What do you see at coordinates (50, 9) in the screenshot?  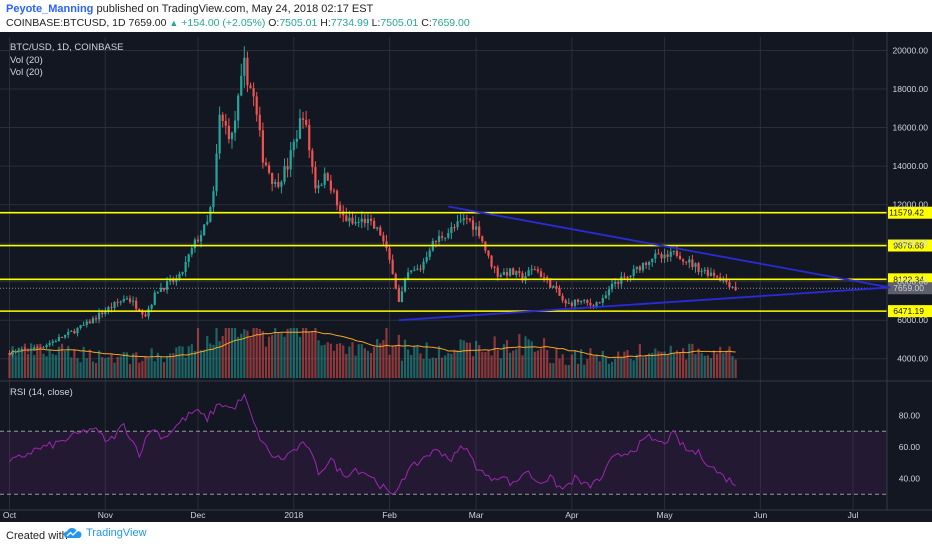 I see `author-link: Peyote_Manning` at bounding box center [50, 9].